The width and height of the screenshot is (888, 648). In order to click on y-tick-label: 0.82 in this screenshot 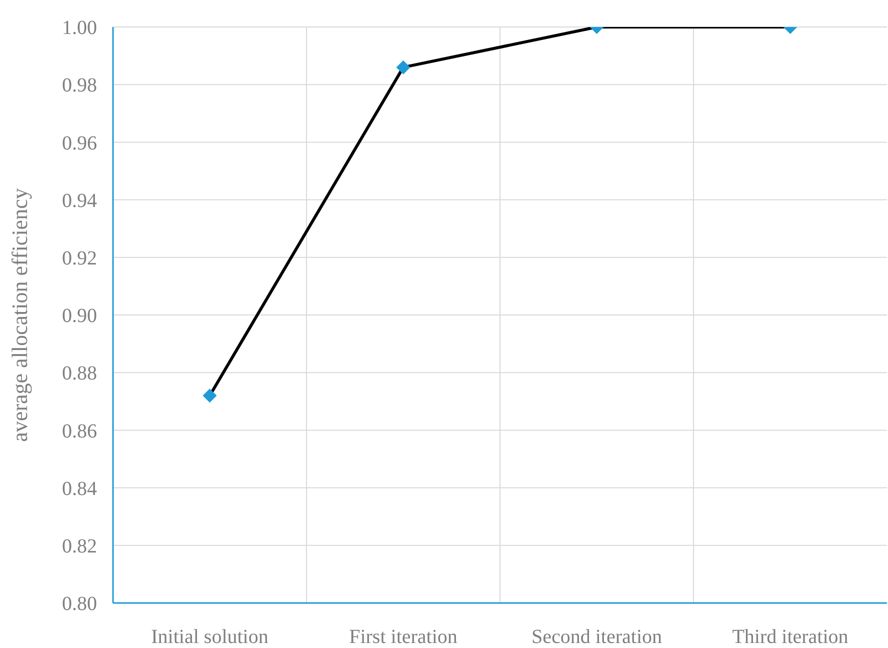, I will do `click(79, 547)`.